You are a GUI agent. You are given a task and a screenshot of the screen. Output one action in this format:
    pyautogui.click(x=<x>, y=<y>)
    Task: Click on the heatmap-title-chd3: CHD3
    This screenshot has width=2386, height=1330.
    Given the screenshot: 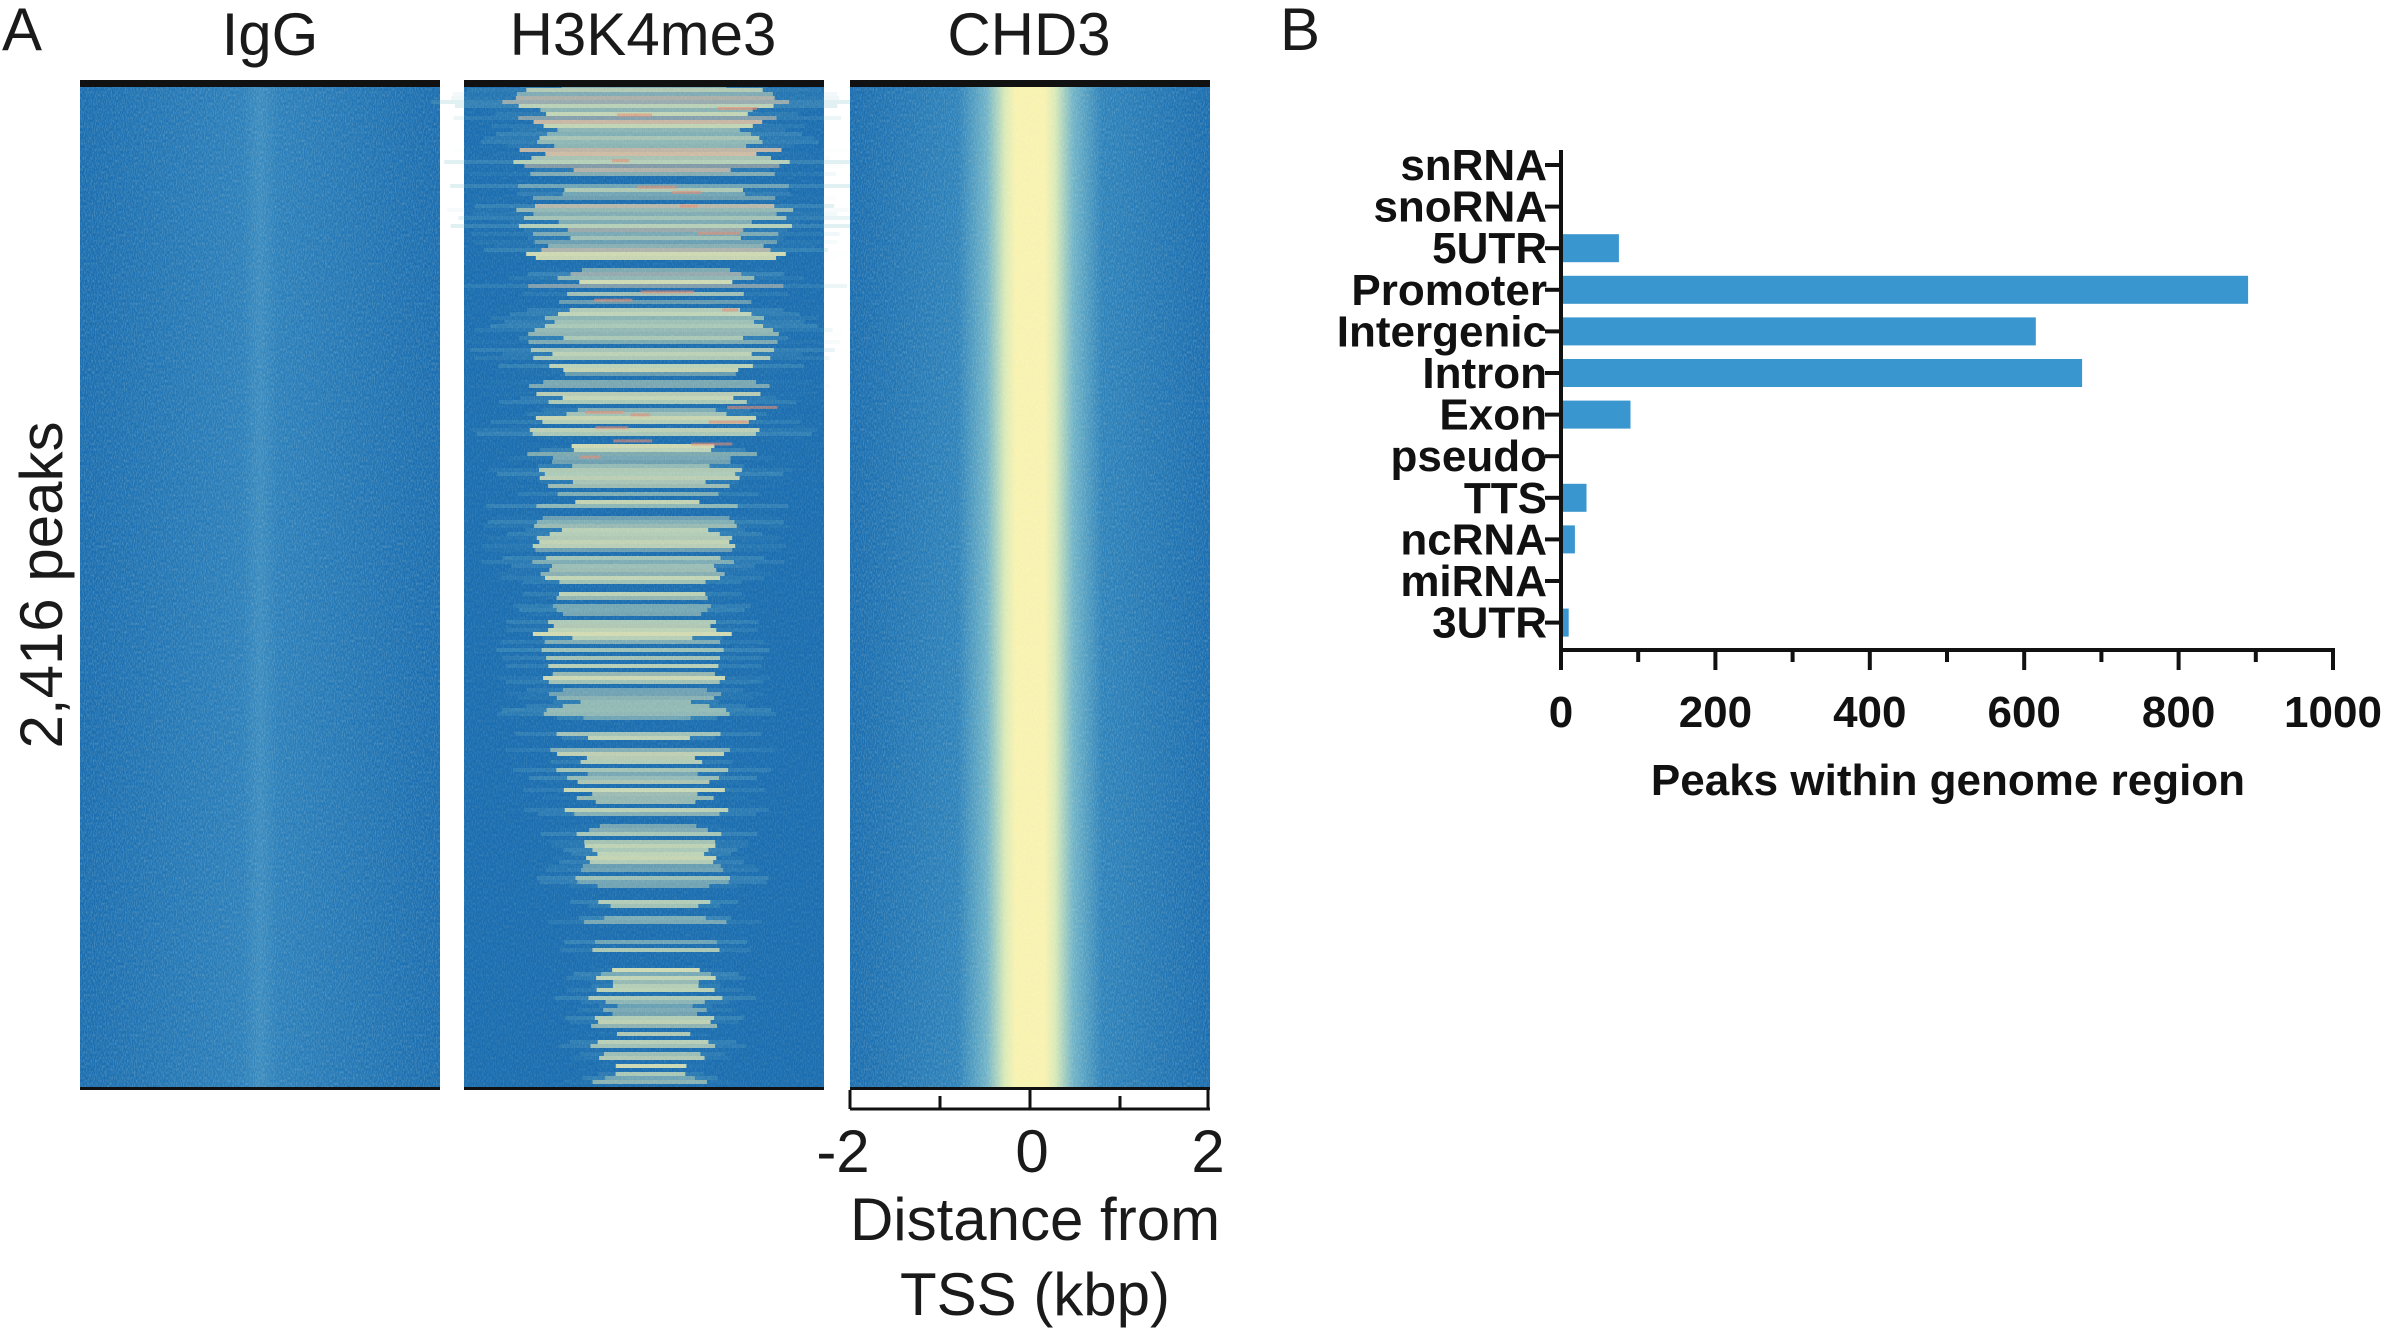 What is the action you would take?
    pyautogui.click(x=1028, y=34)
    